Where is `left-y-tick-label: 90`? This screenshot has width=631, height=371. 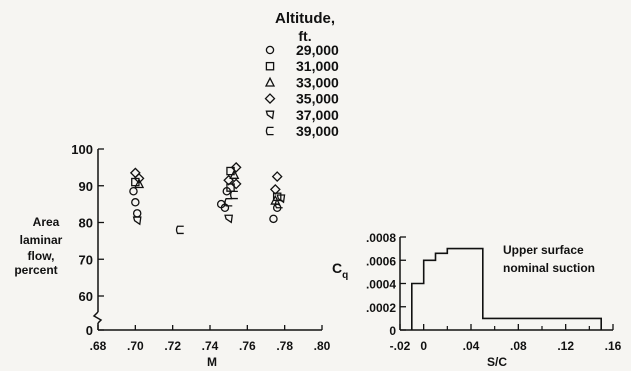 left-y-tick-label: 90 is located at coordinates (86, 186).